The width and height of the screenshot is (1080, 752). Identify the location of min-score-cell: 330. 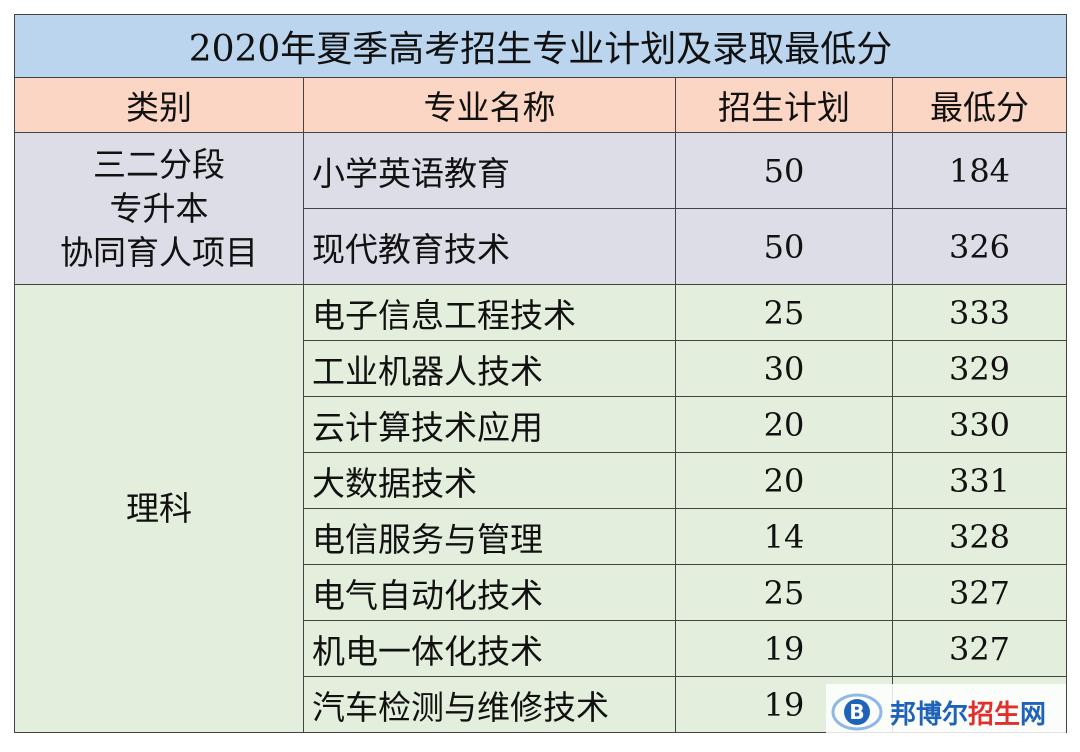
(979, 424).